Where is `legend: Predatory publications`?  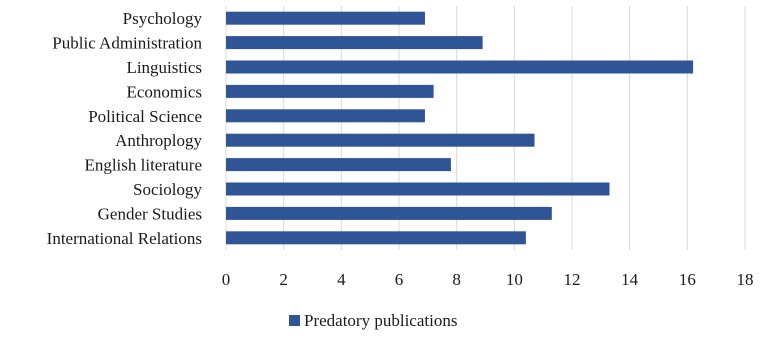 legend: Predatory publications is located at coordinates (373, 320).